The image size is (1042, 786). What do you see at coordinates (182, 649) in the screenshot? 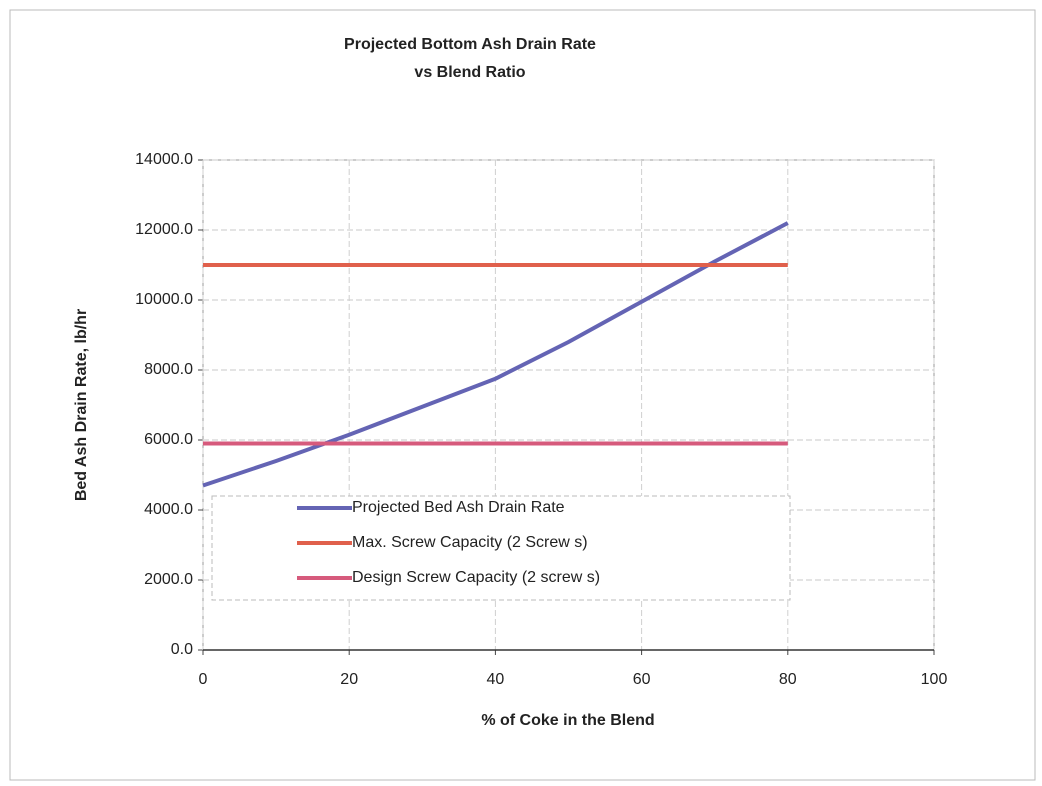
I see `y-tick-label: 0.0` at bounding box center [182, 649].